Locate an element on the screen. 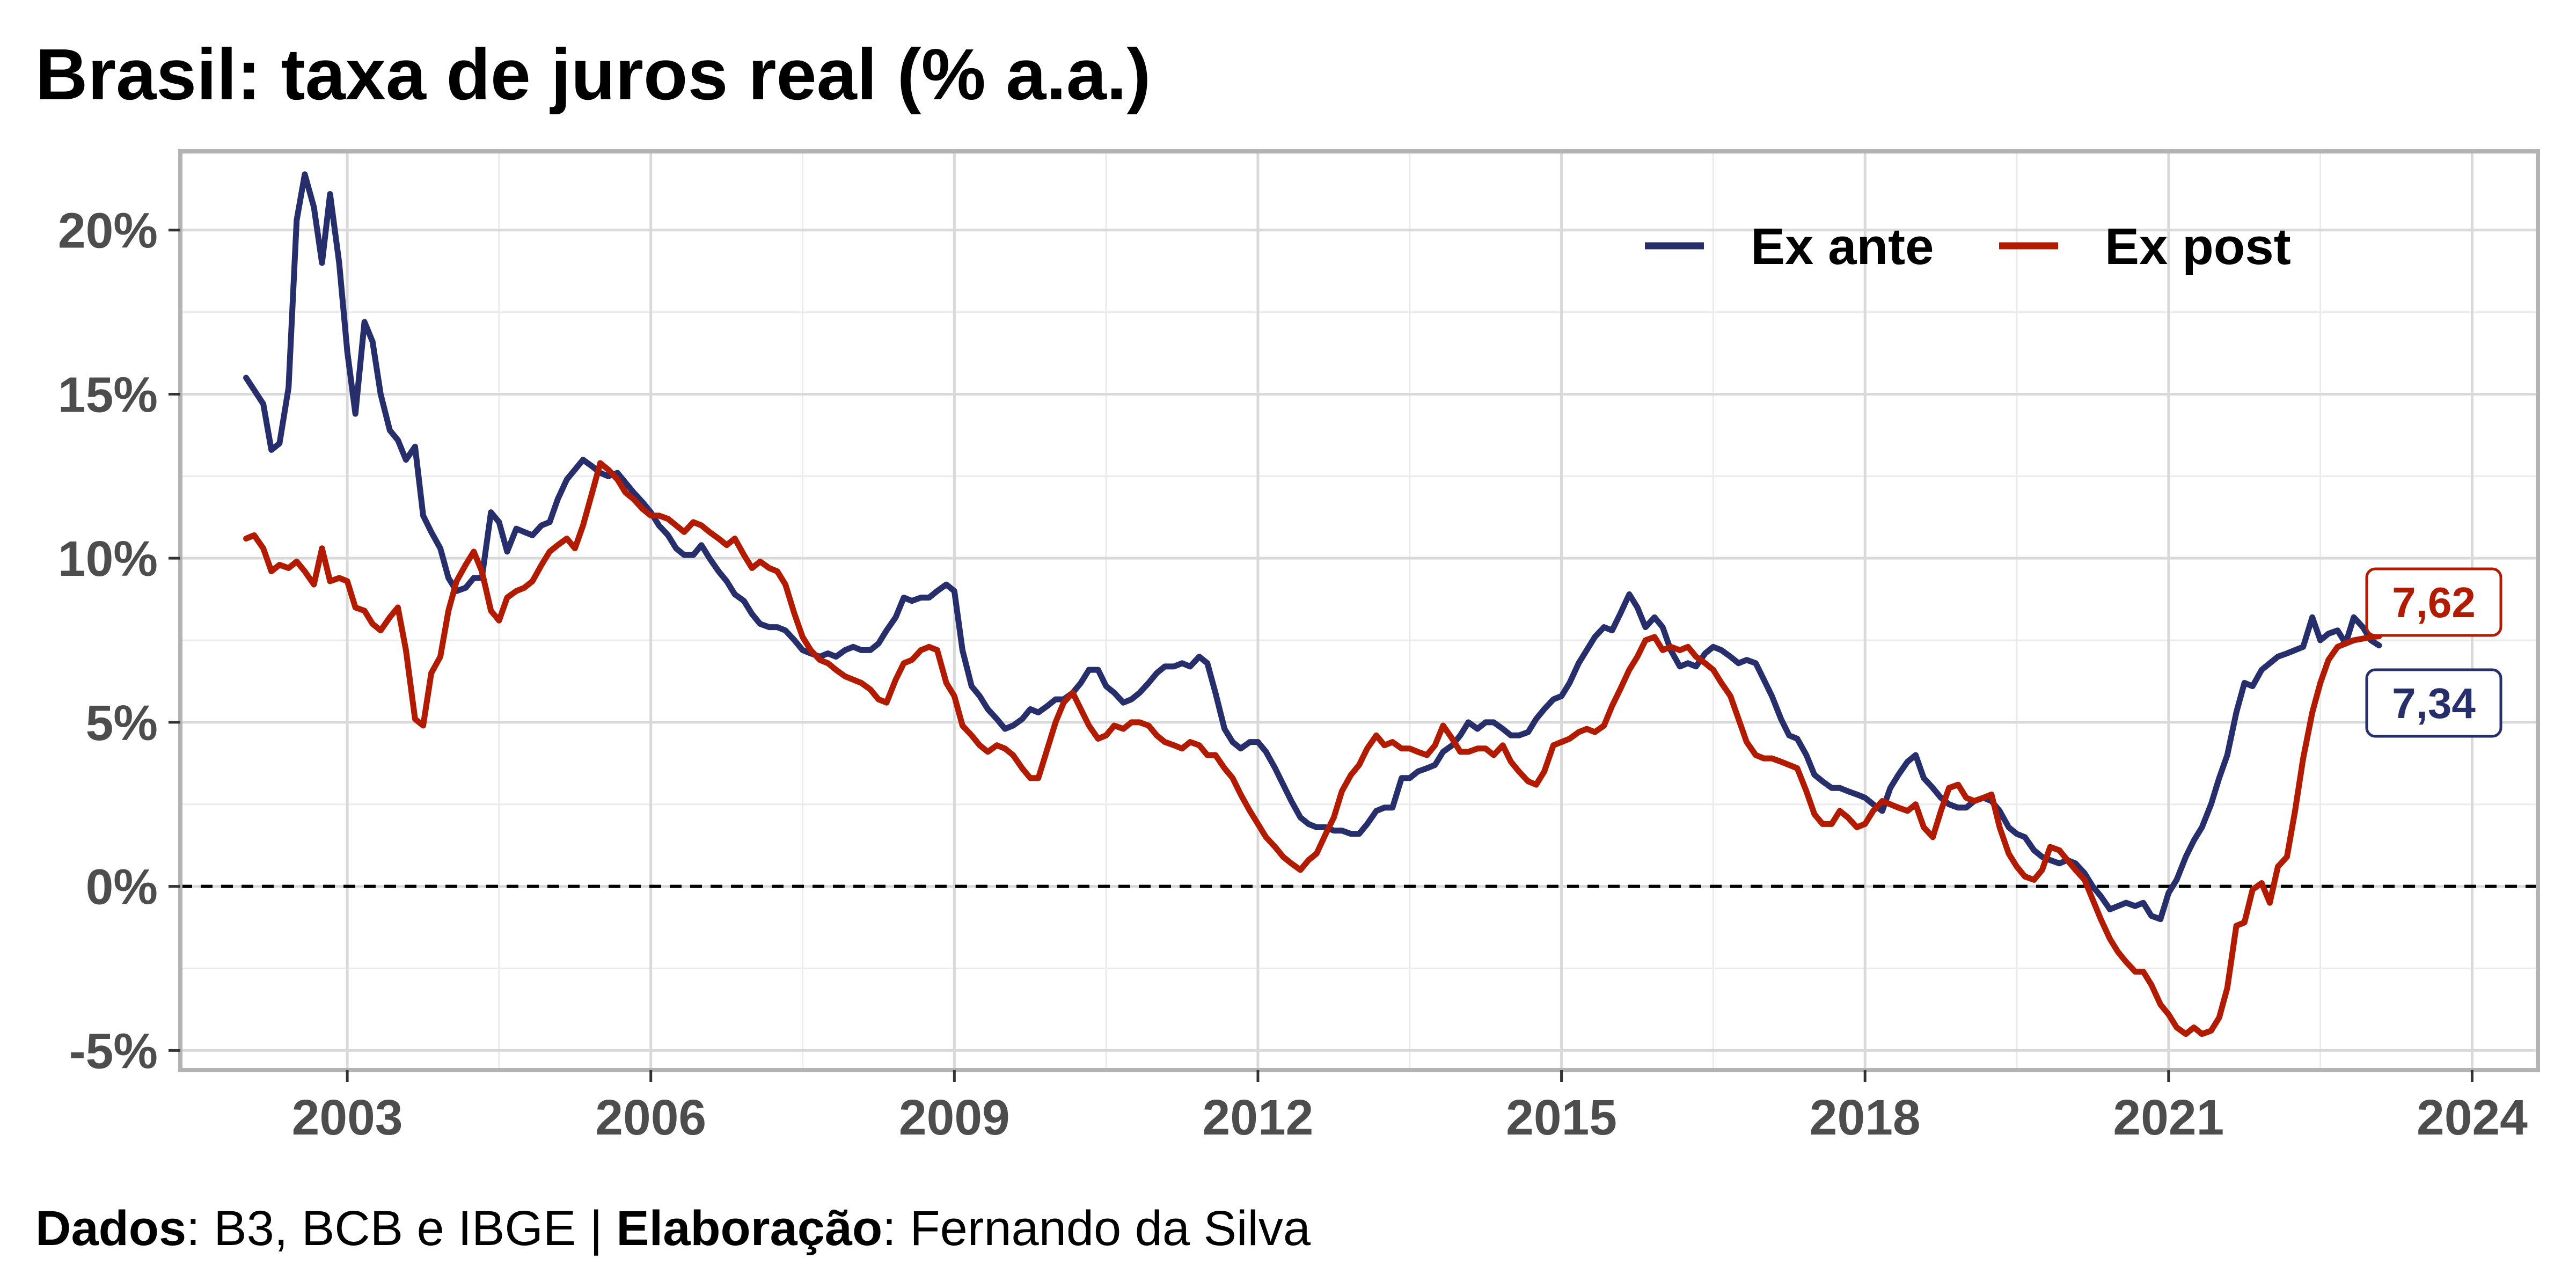 The height and width of the screenshot is (1288, 2576). caption-elaboracao-label: Elaboração is located at coordinates (749, 1228).